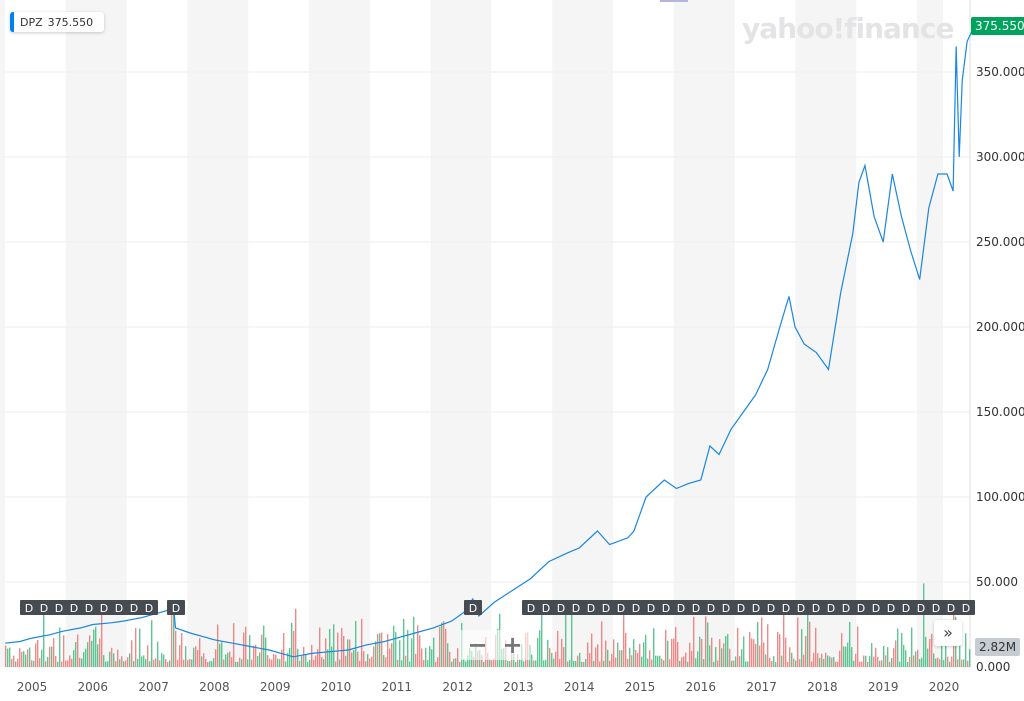 The width and height of the screenshot is (1024, 701). Describe the element at coordinates (477, 645) in the screenshot. I see `zoom-out-button: −` at that location.